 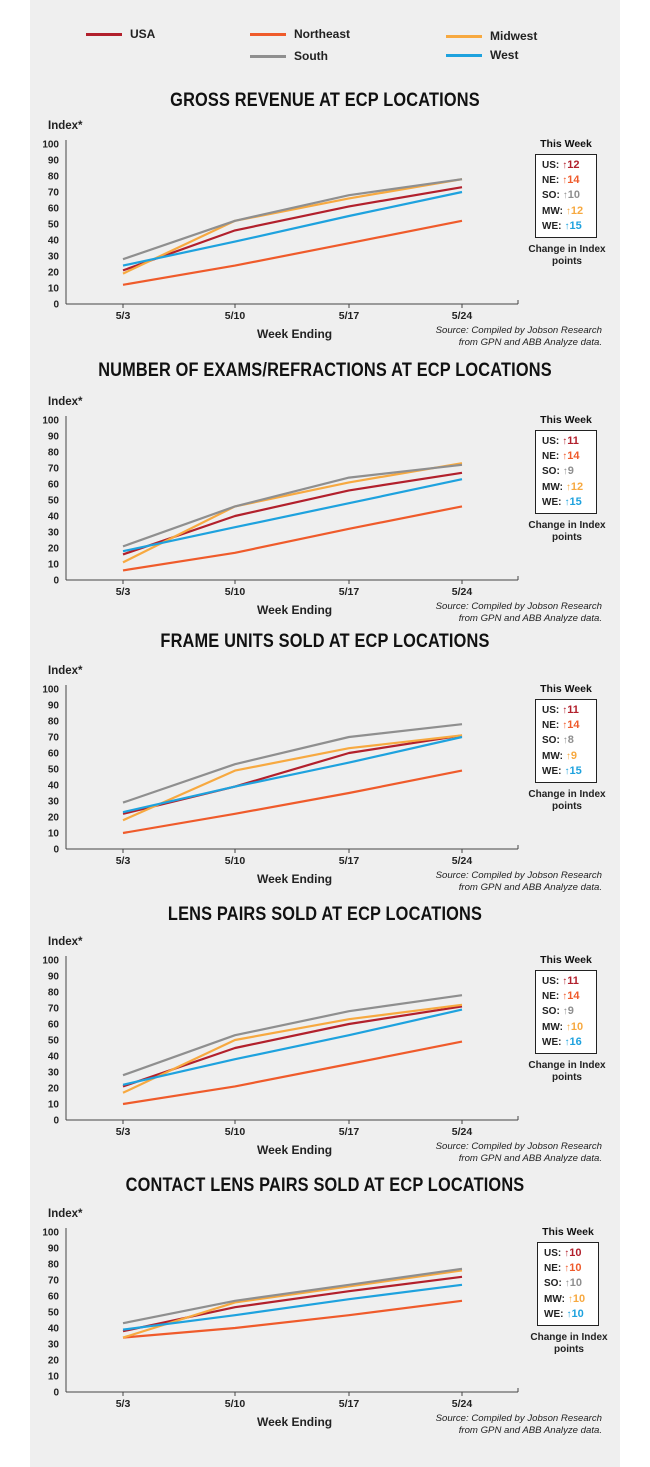 I want to click on change-box: US: ↑11 NE: ↑14 SO: ↑9 MW: ↑10 WE: ↑16, so click(x=566, y=1012).